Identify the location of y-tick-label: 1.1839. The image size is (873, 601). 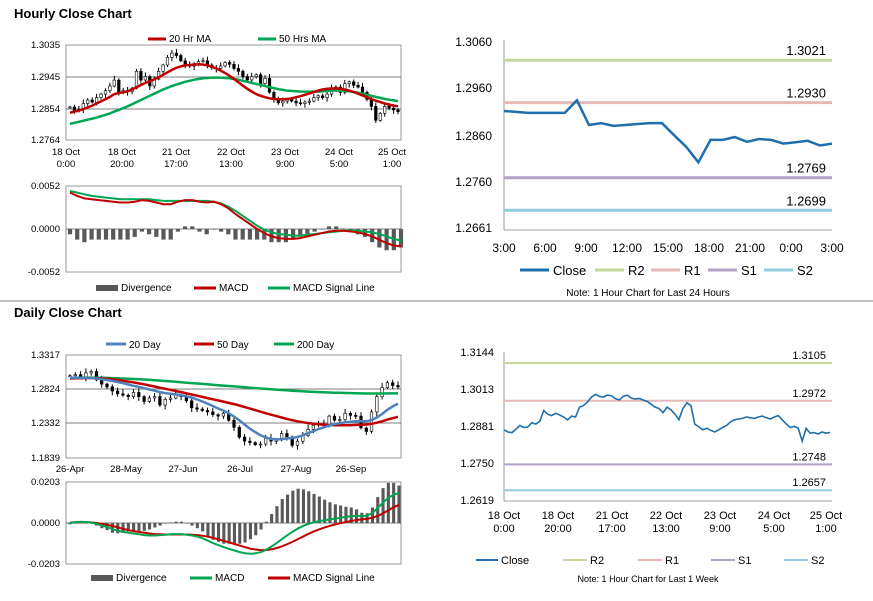
(45, 458).